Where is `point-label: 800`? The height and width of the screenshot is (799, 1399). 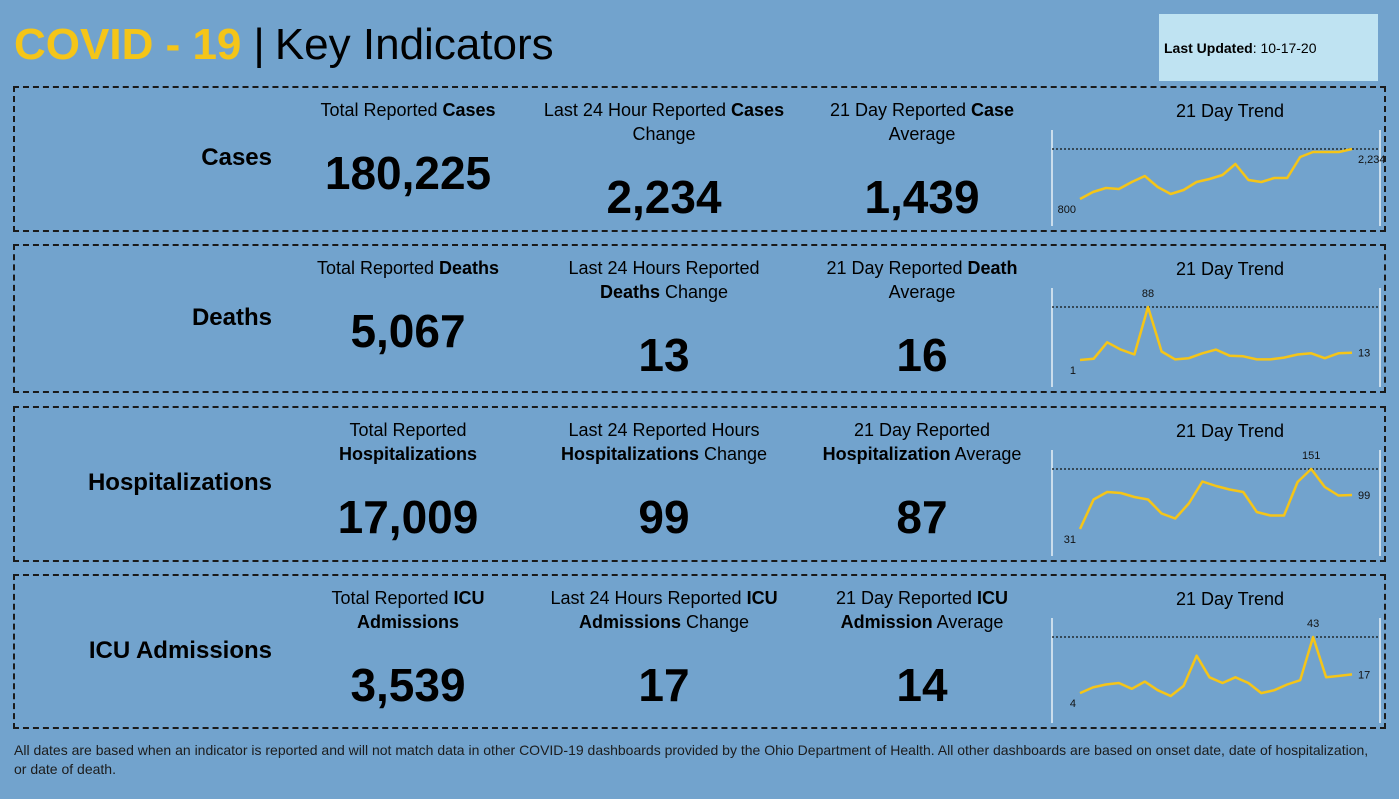
point-label: 800 is located at coordinates (1067, 210).